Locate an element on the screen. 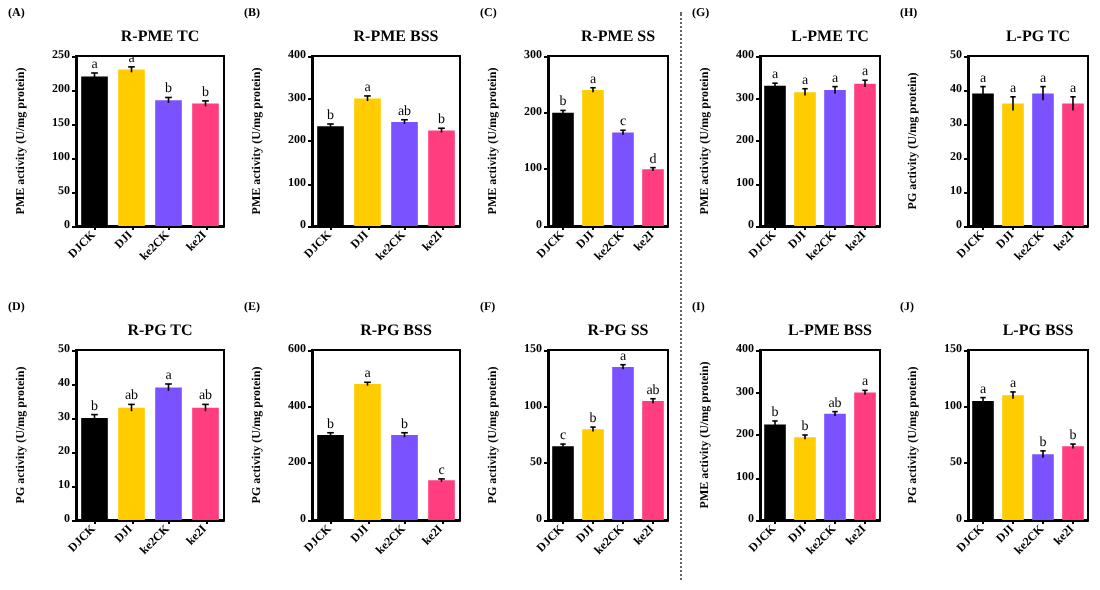 The image size is (1100, 590). chart-title: L-PME TC is located at coordinates (830, 36).